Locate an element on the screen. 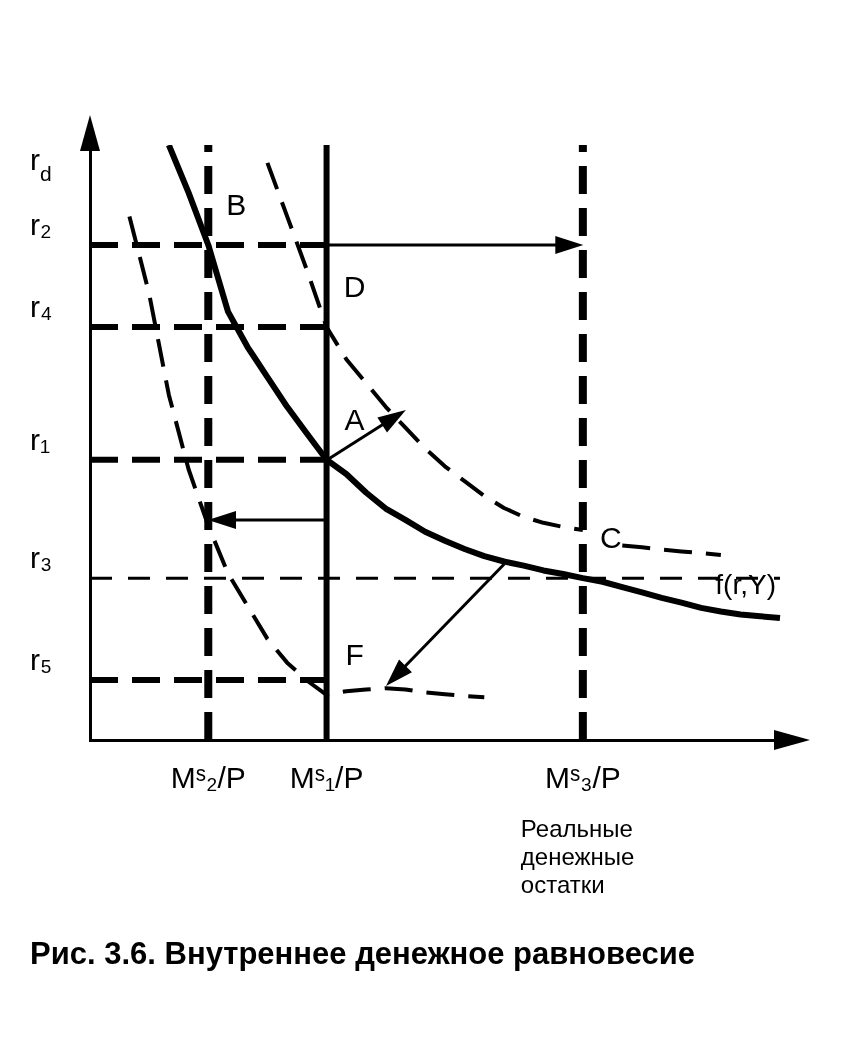 The height and width of the screenshot is (1038, 850). annotation: B is located at coordinates (236, 205).